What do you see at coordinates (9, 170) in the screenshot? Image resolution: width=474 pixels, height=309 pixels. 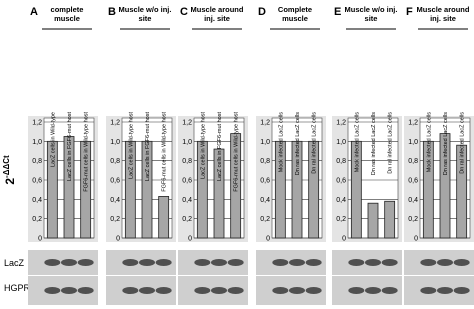 I see `y-axis-label: 2-ΔΔCt` at bounding box center [9, 170].